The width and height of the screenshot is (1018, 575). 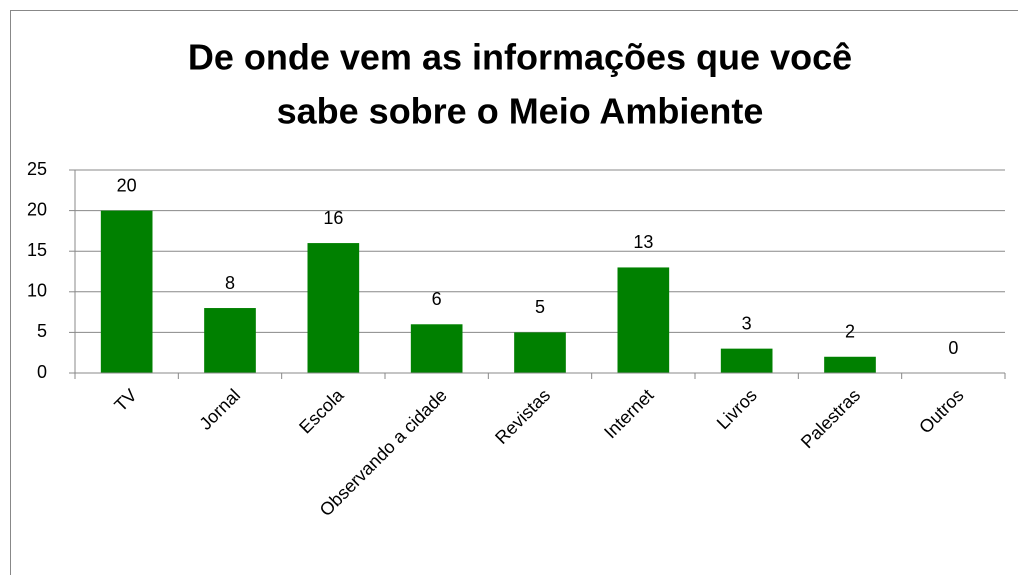 I want to click on x-tick-label: Internet, so click(x=628, y=413).